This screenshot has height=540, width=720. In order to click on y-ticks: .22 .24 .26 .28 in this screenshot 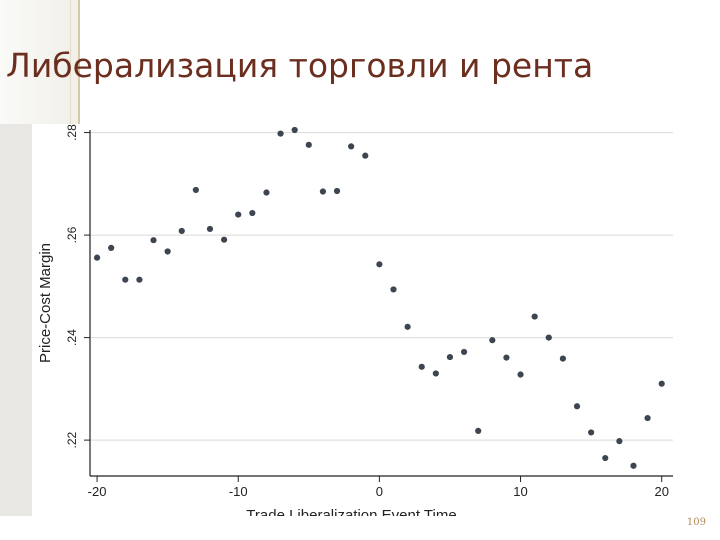, I will do `click(77, 286)`.